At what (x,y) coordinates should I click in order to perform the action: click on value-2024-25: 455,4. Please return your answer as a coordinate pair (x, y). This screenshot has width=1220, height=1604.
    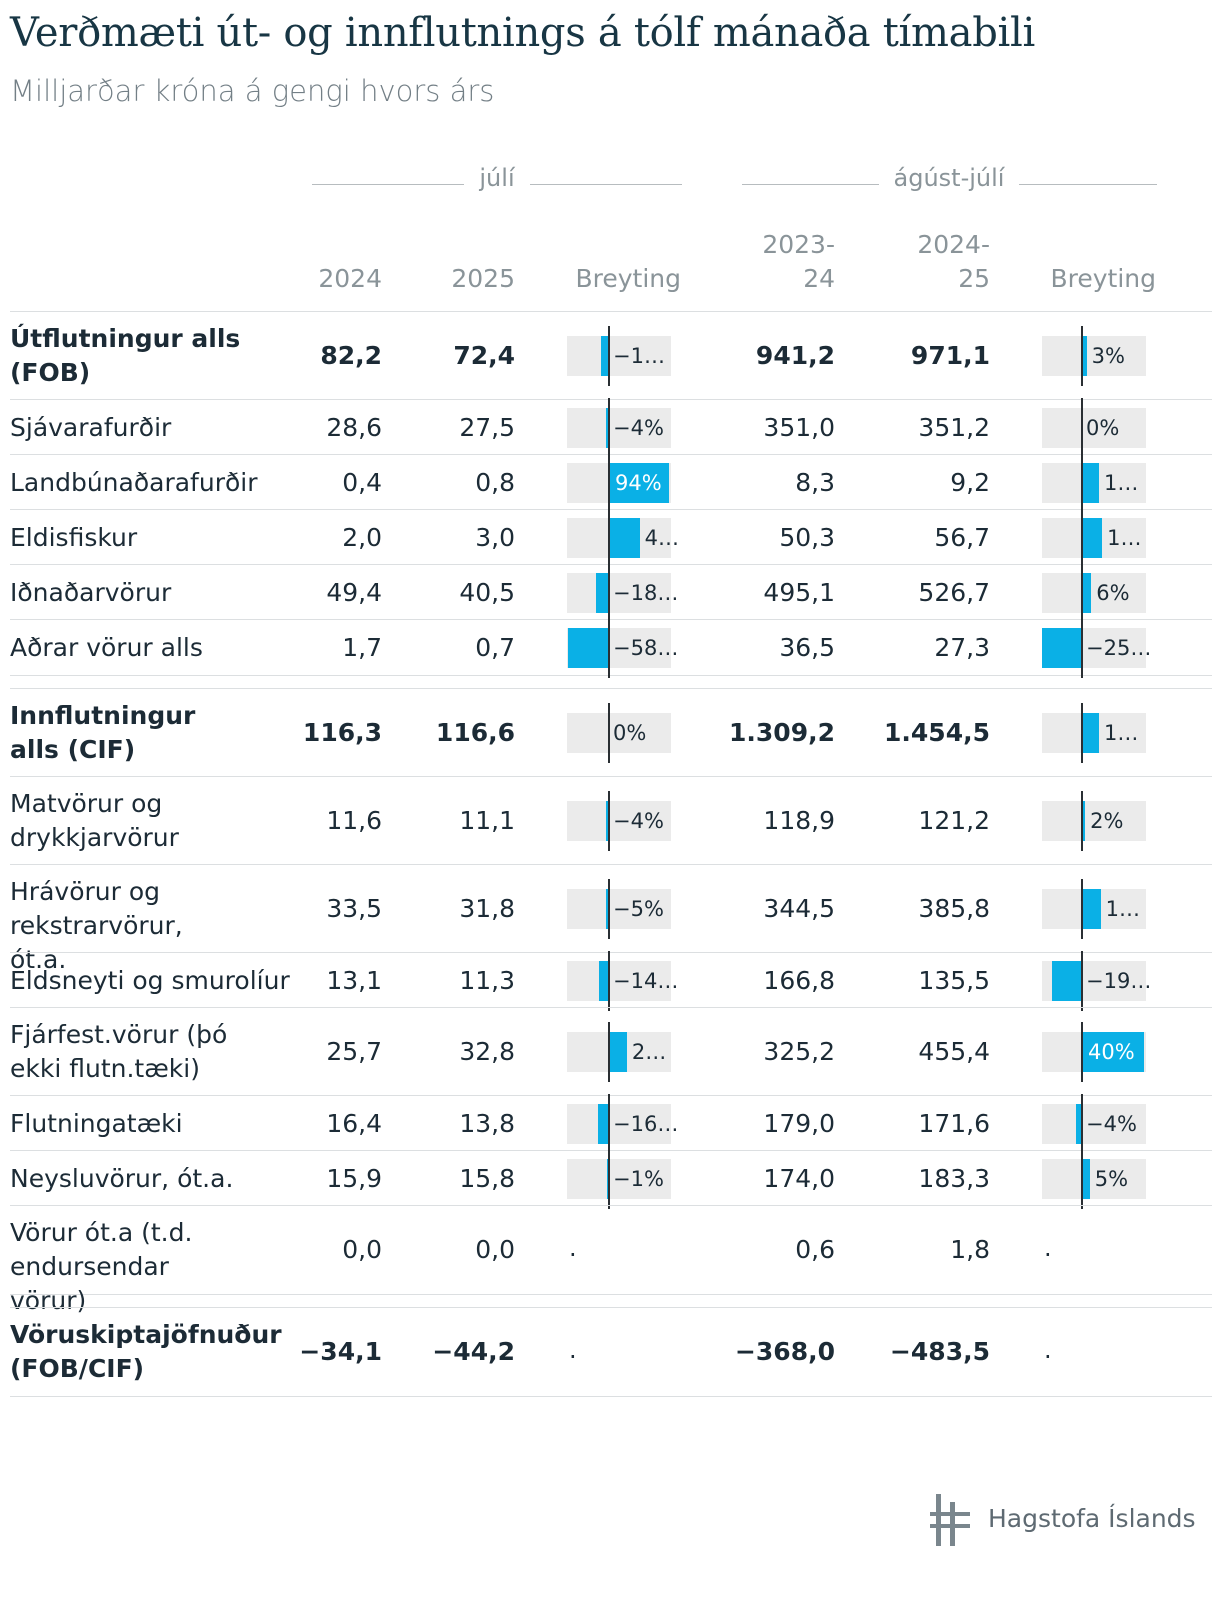
    Looking at the image, I should click on (954, 1051).